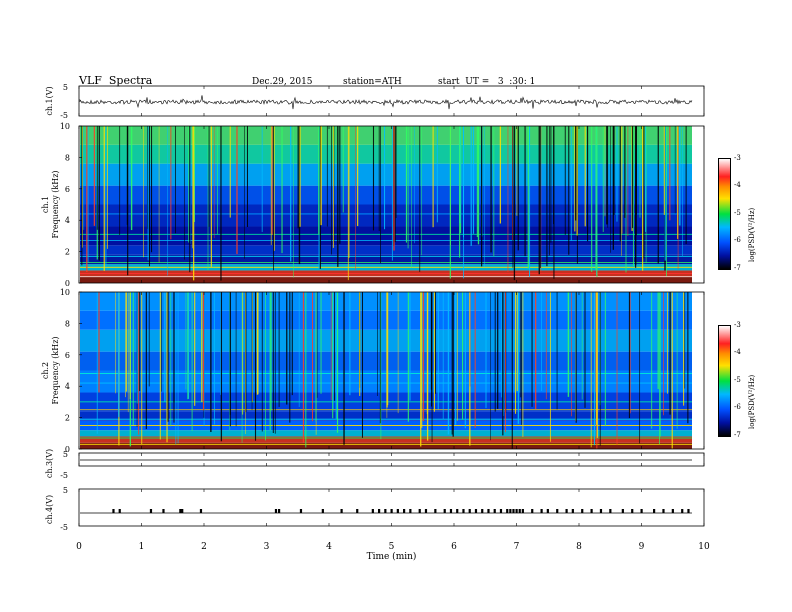 The width and height of the screenshot is (792, 612). What do you see at coordinates (698, 204) in the screenshot?
I see `ch1-spectrogram-tail` at bounding box center [698, 204].